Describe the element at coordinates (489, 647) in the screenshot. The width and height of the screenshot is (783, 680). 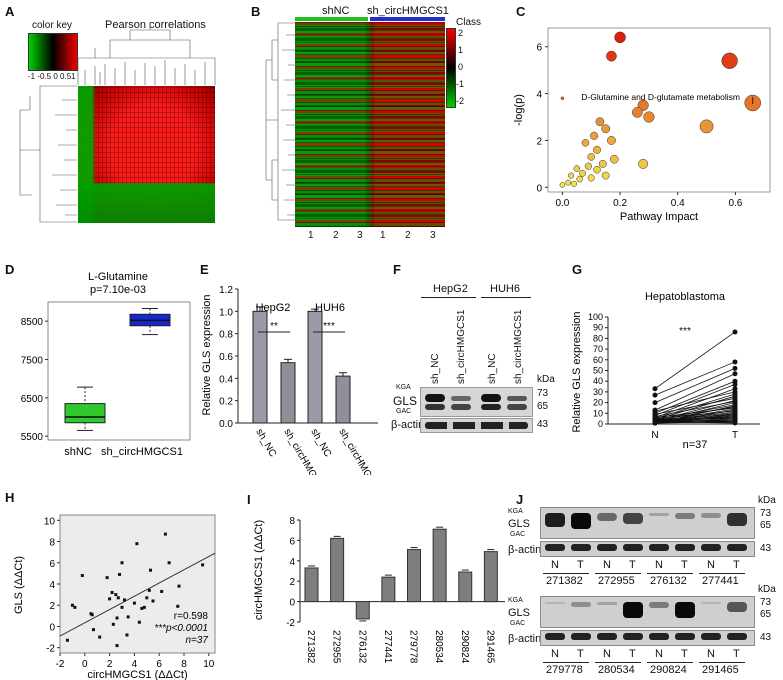
I see `x-tick-label: 291465` at that location.